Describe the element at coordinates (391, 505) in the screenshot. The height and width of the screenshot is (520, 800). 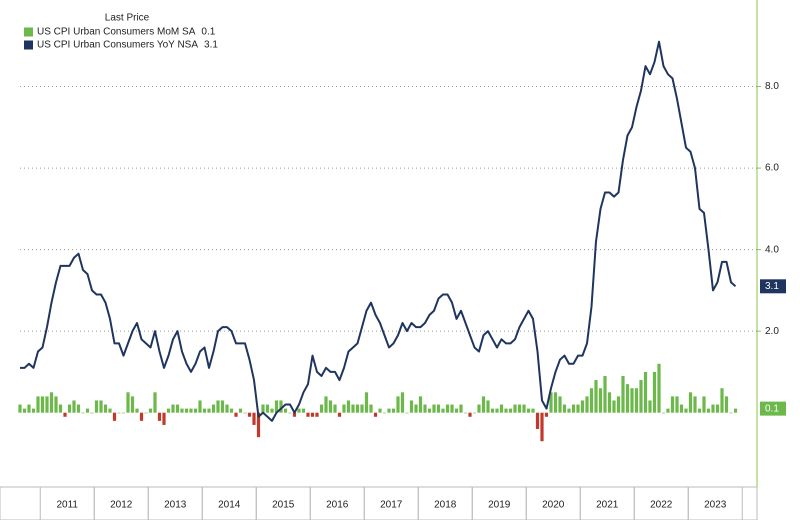
I see `x-tick-label: 2017` at that location.